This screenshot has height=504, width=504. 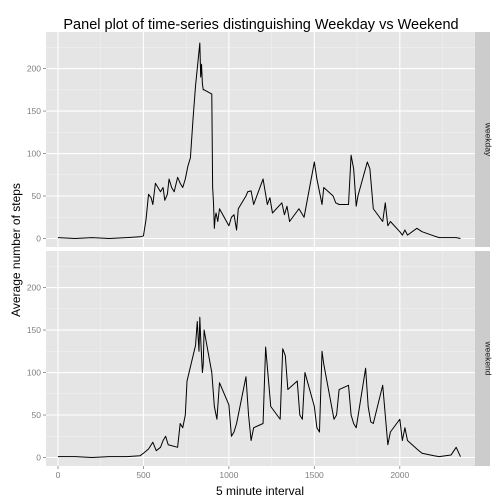 I want to click on strip-background-weekend, so click(x=482, y=358).